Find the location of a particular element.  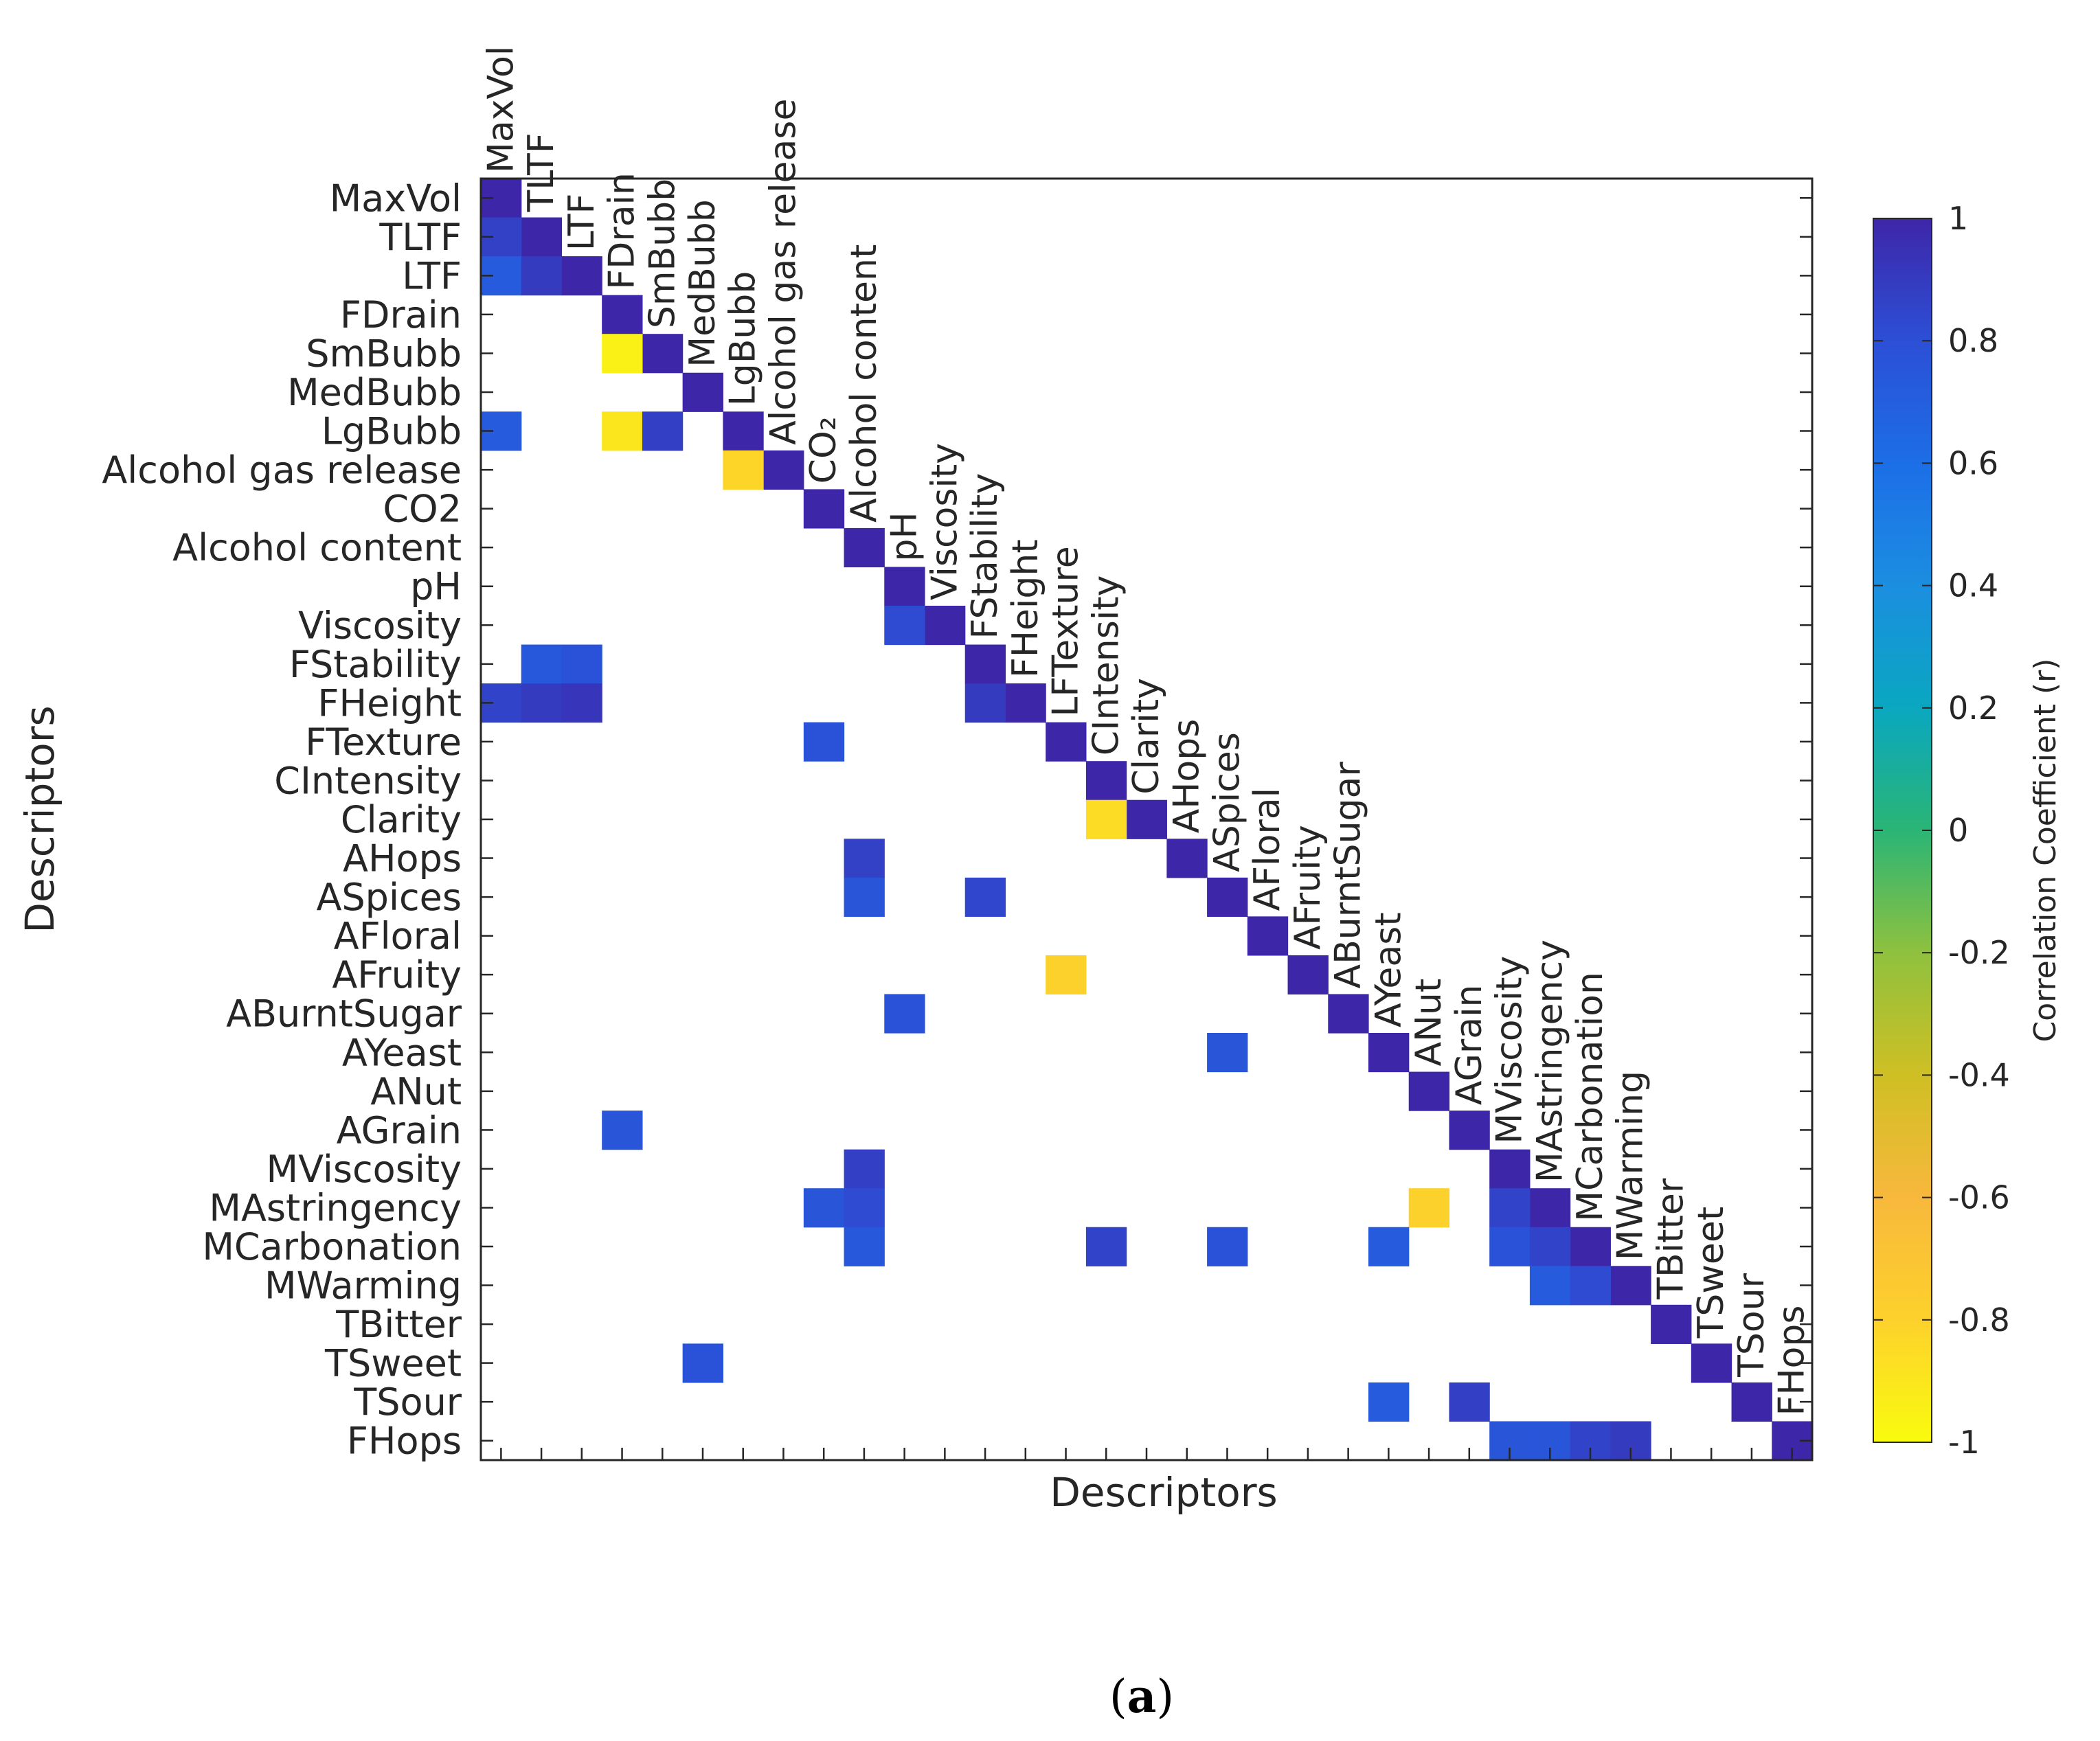

y-tick-label-ftexture: FTexture is located at coordinates (384, 742).